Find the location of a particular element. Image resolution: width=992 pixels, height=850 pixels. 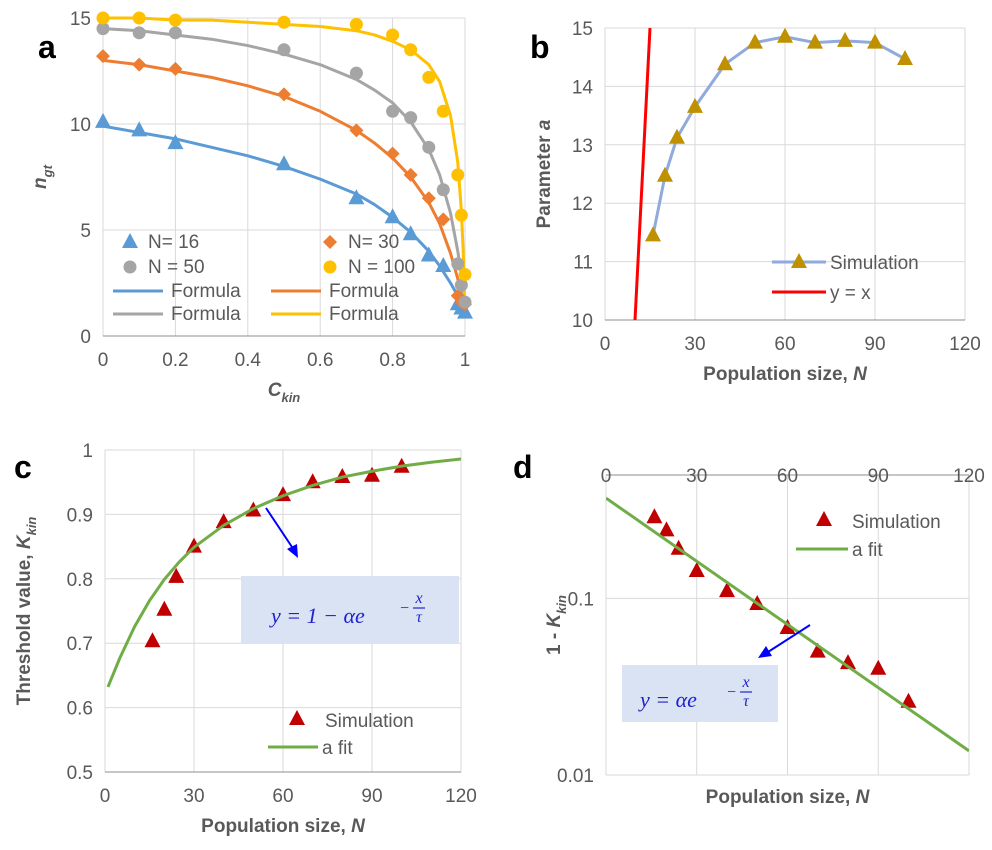

fit-line is located at coordinates (284, 220).